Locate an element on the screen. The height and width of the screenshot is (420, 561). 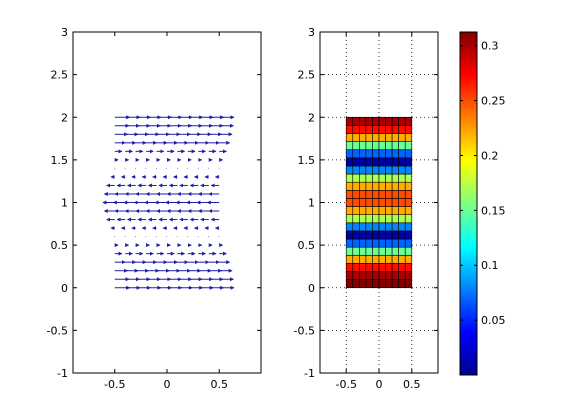
y-tick-label: 2.5 is located at coordinates (60, 75).